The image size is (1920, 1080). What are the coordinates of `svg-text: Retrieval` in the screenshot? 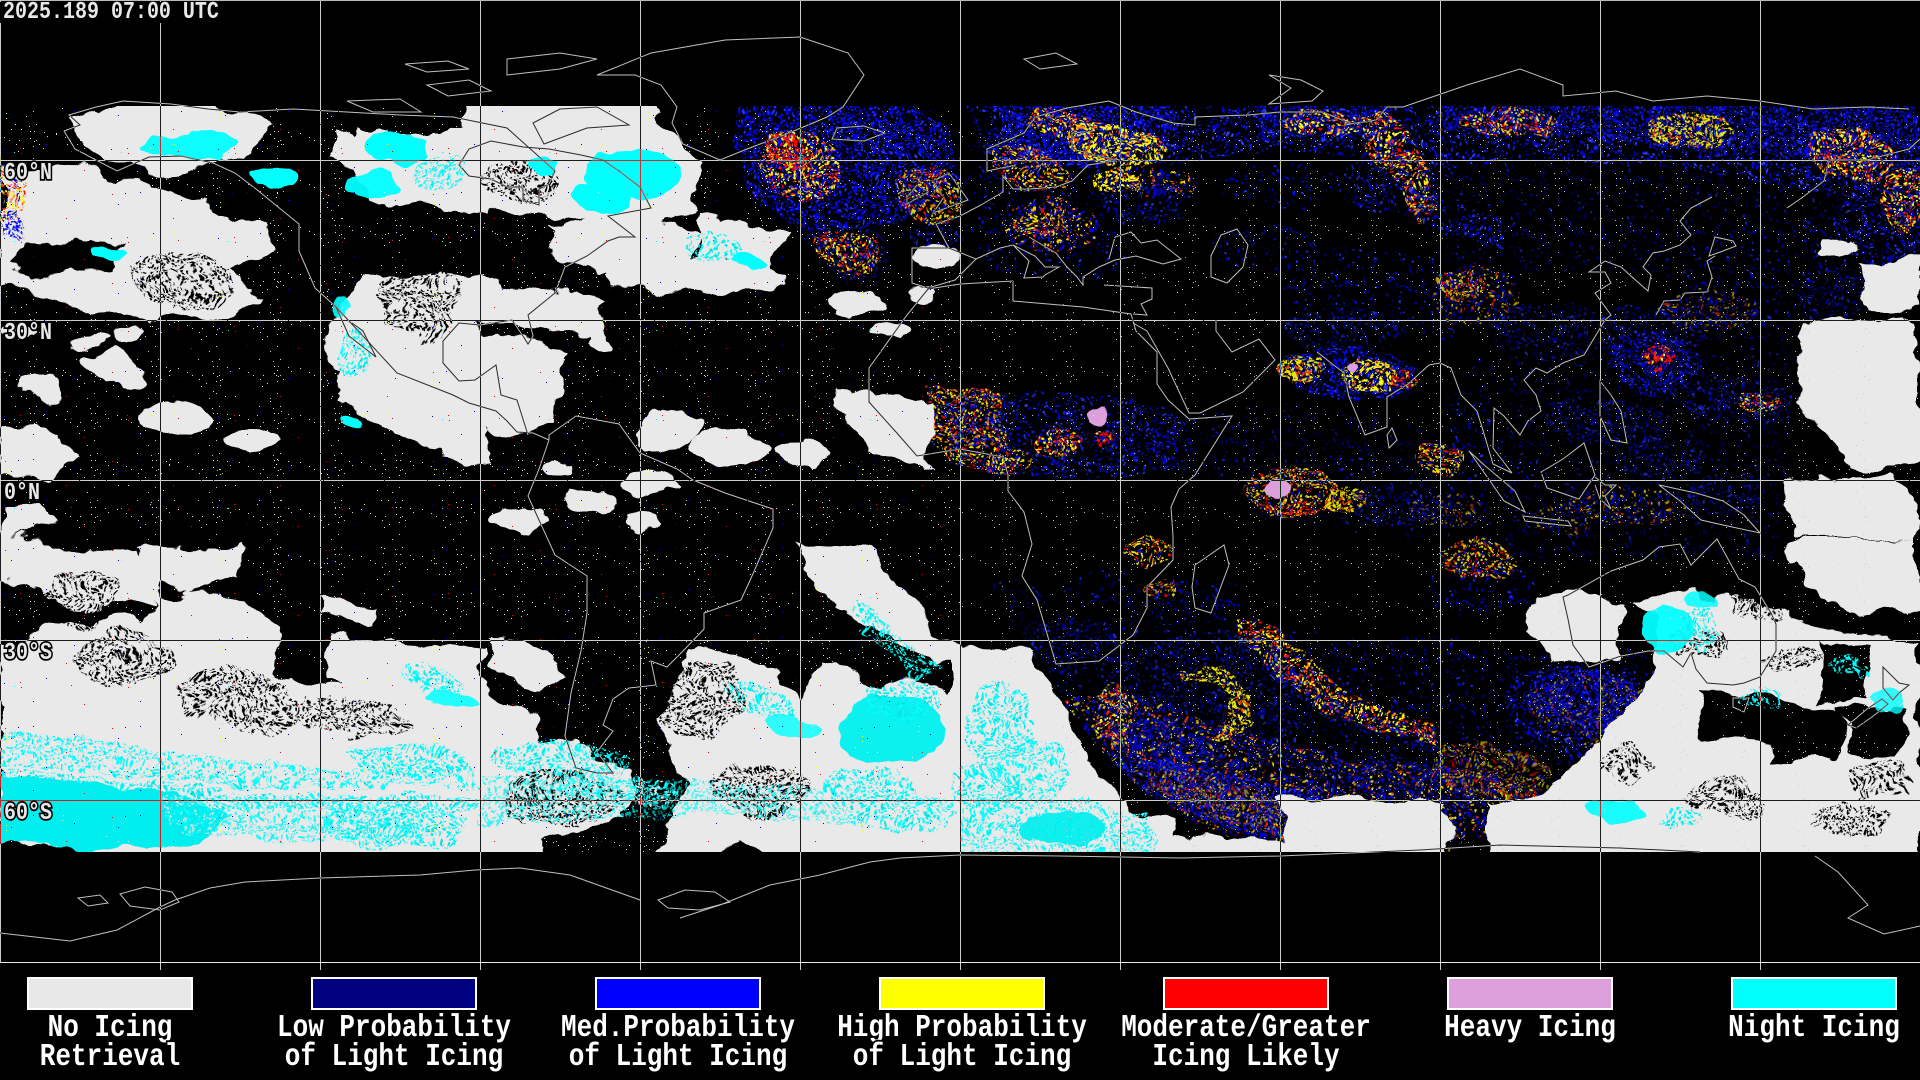 It's located at (110, 1057).